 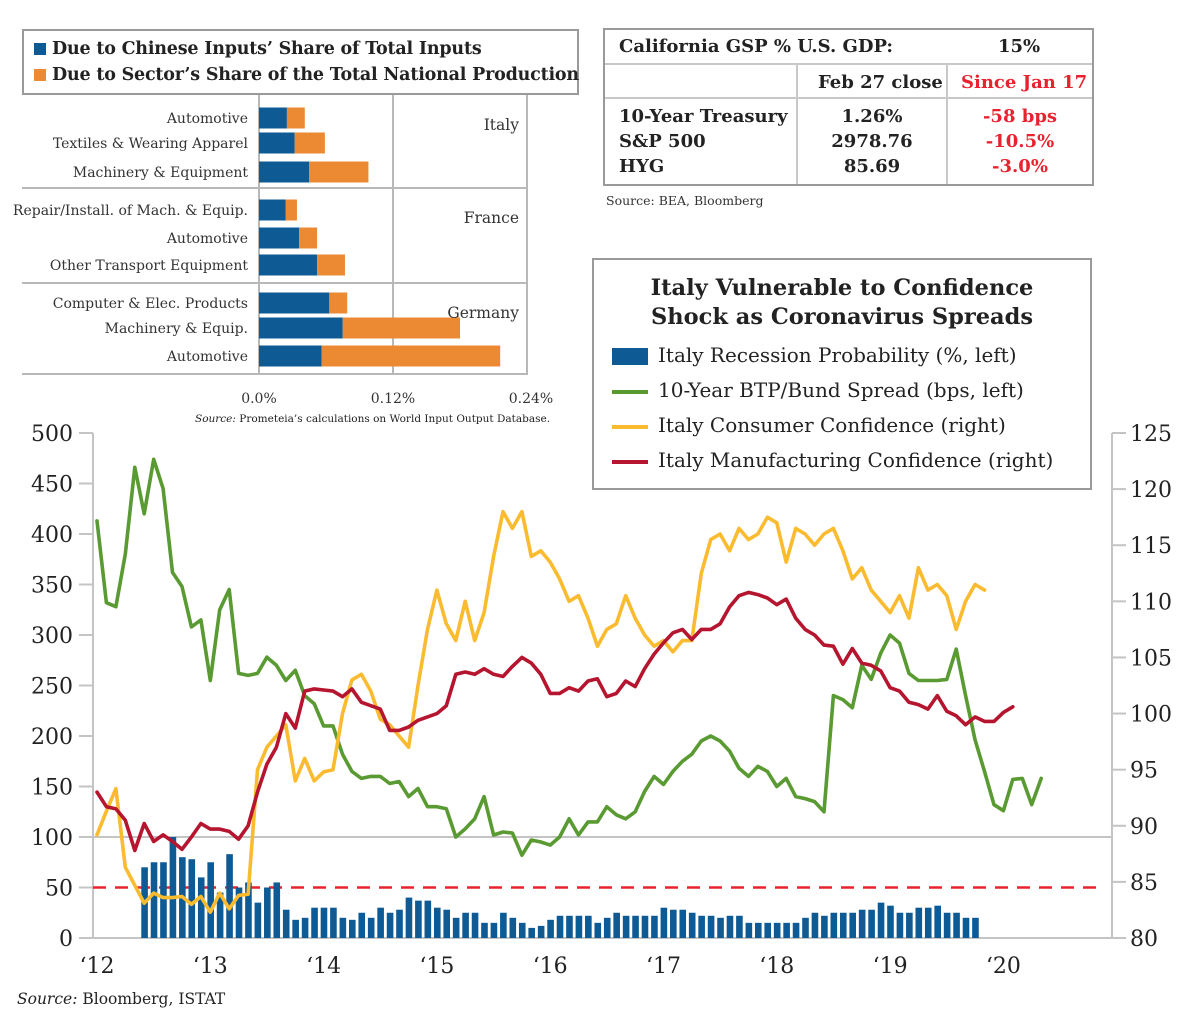 I want to click on x-tick-label: ‘20, so click(x=1003, y=966).